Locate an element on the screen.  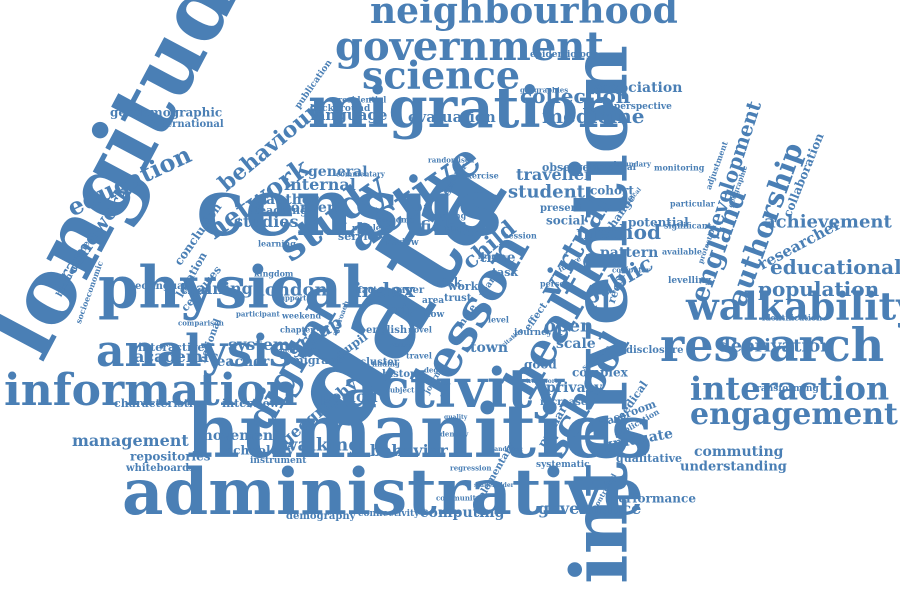
word-internal: internal is located at coordinates (320, 185).